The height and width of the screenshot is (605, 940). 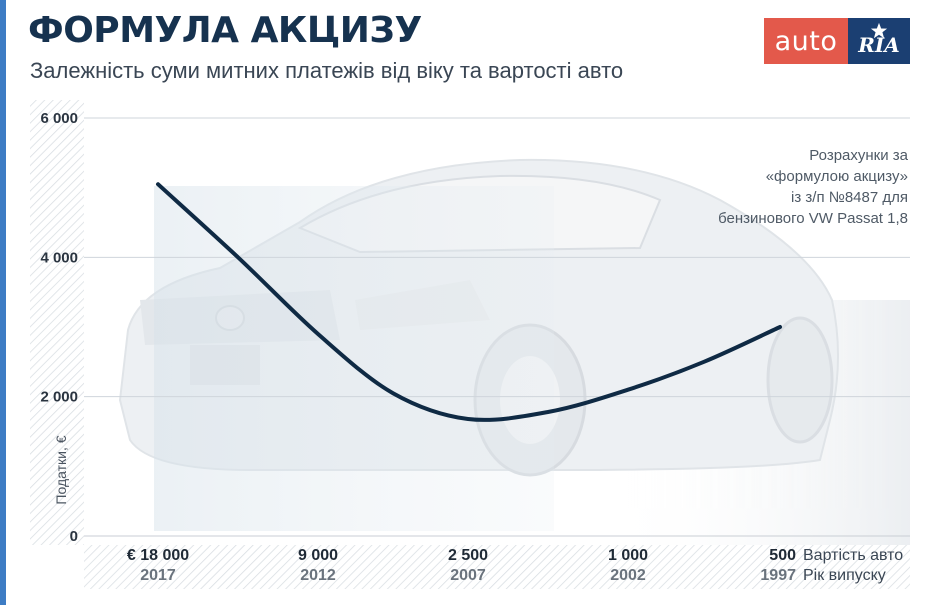 What do you see at coordinates (158, 555) in the screenshot?
I see `x-tick-label-value: € 18 000` at bounding box center [158, 555].